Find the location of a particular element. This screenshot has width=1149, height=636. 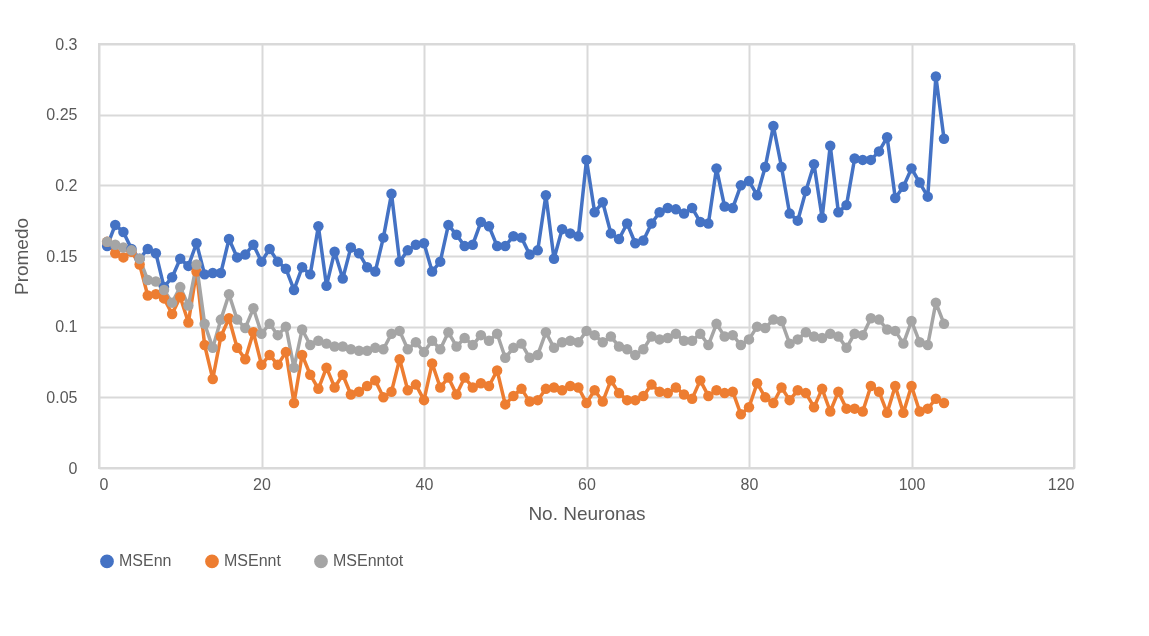

y-axis-title: Promedo is located at coordinates (22, 256).